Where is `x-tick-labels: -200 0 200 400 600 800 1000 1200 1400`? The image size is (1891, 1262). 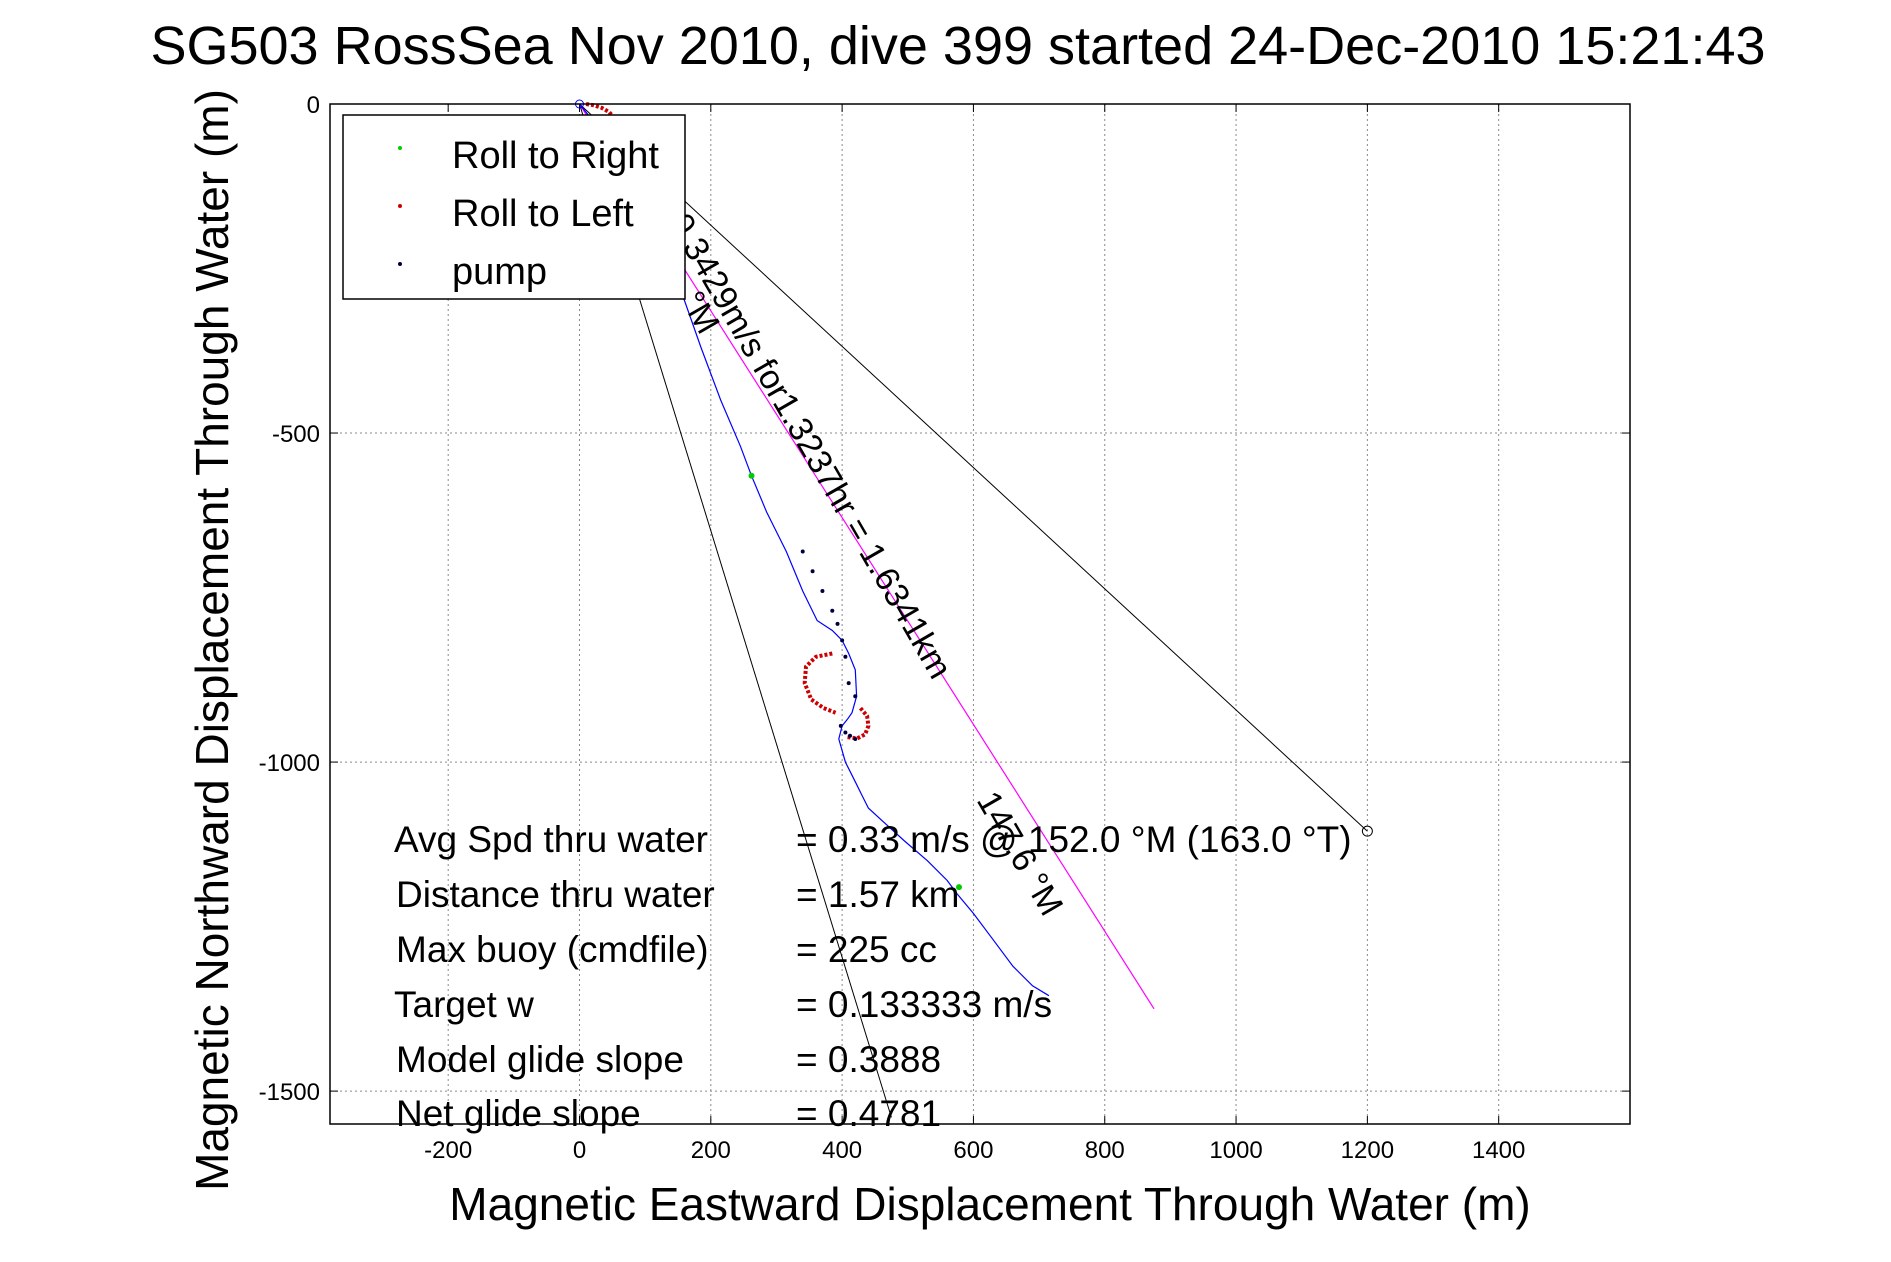 x-tick-labels: -200 0 200 400 600 800 1000 1200 1400 is located at coordinates (974, 1150).